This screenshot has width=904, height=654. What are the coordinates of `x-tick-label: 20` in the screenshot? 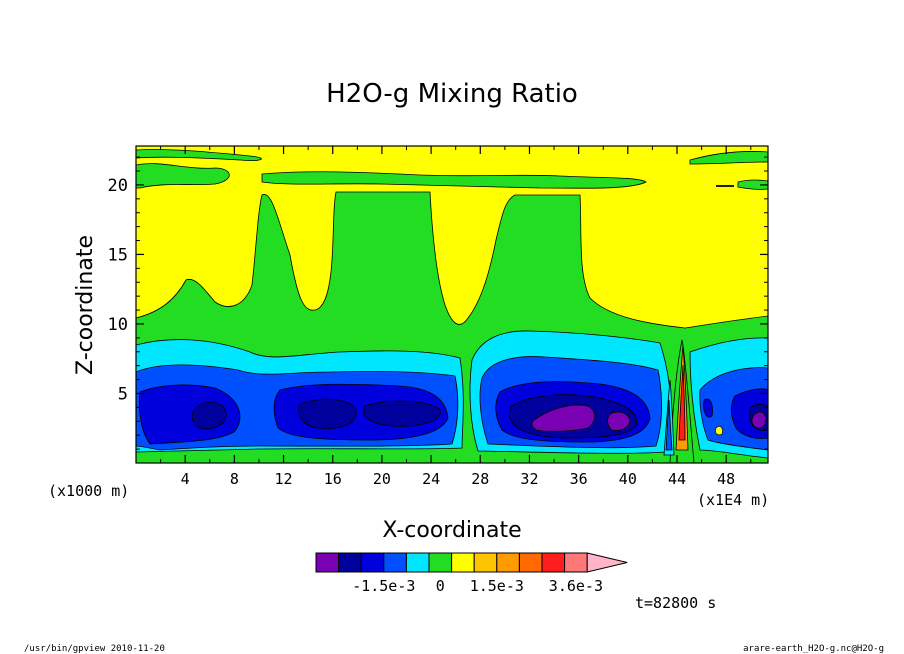 It's located at (382, 479).